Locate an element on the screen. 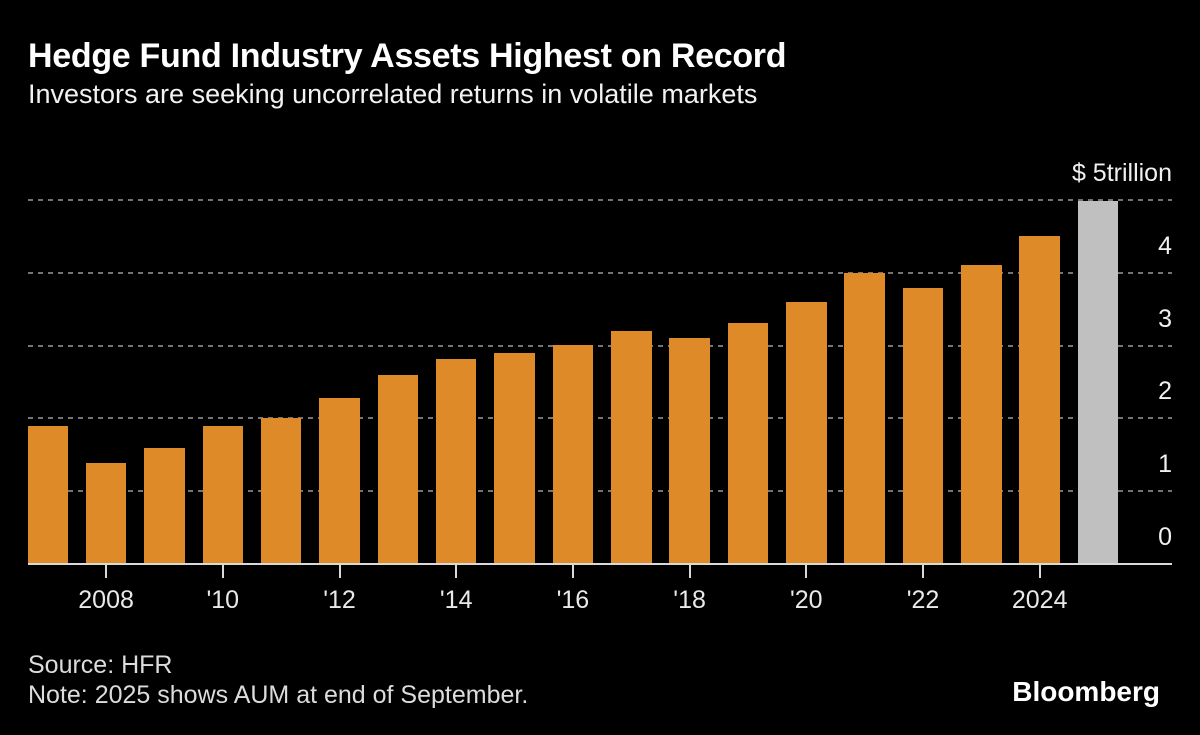 The height and width of the screenshot is (735, 1200). x-axis-label-2010: '10 is located at coordinates (223, 600).